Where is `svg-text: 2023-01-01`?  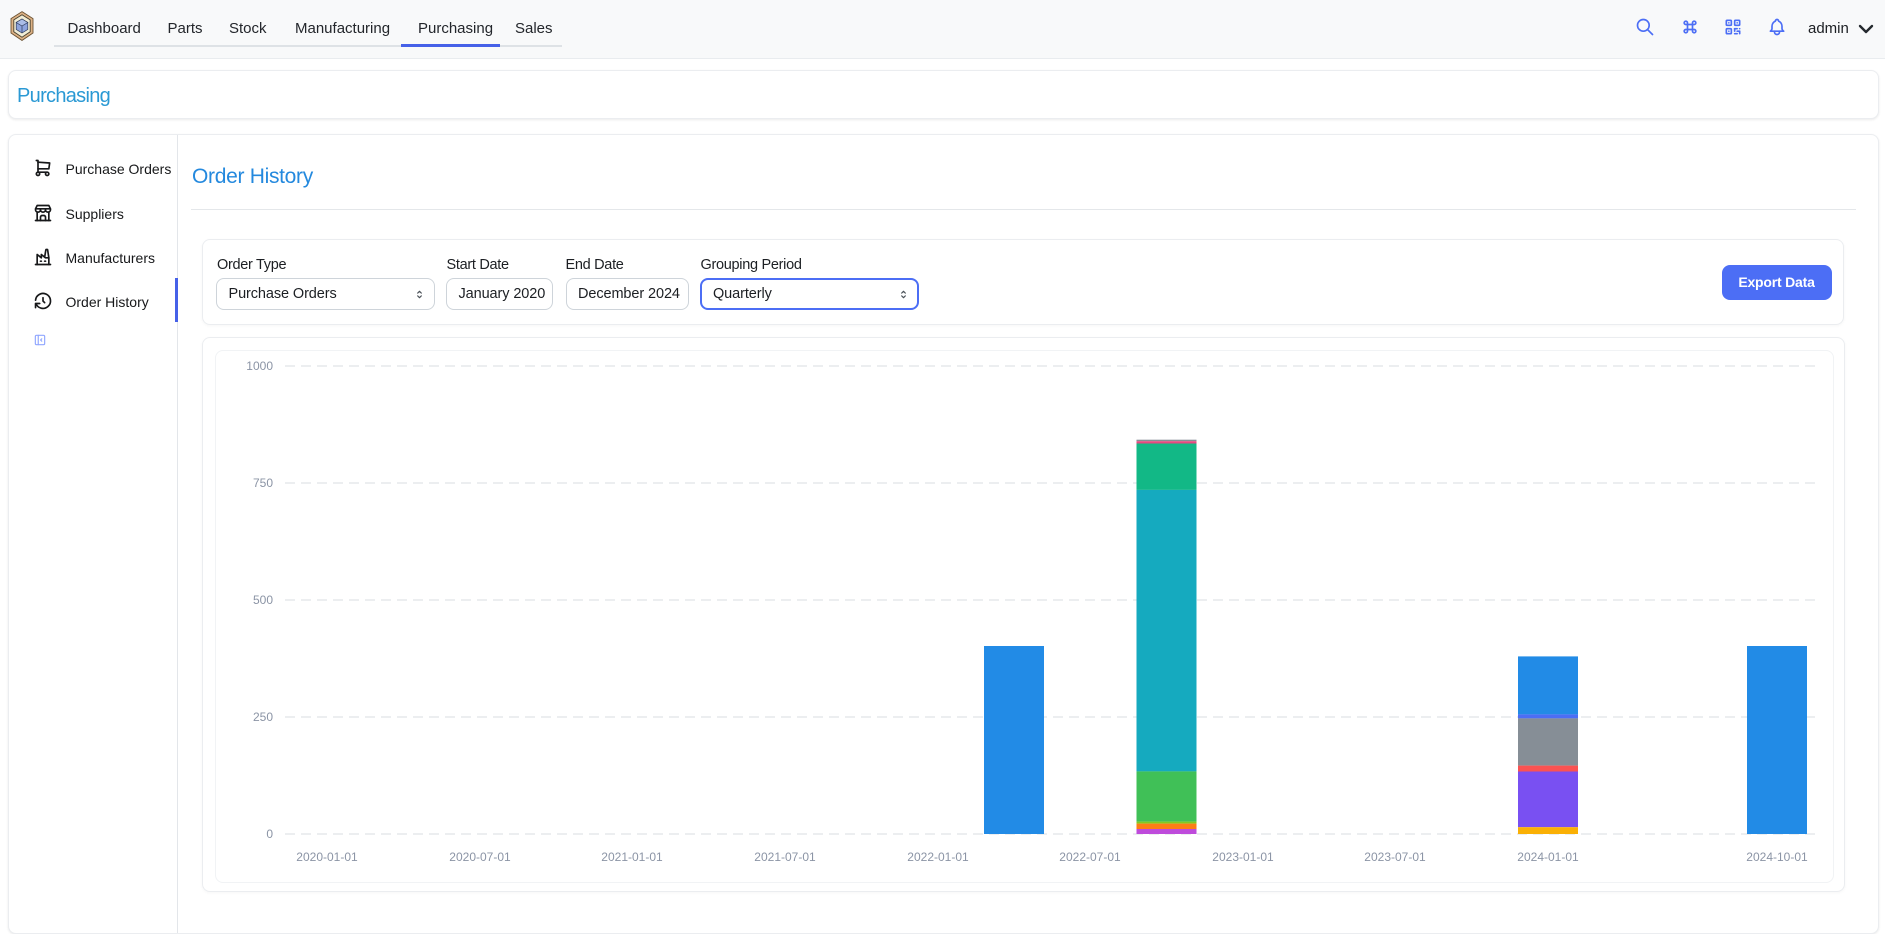 svg-text: 2023-01-01 is located at coordinates (1243, 857).